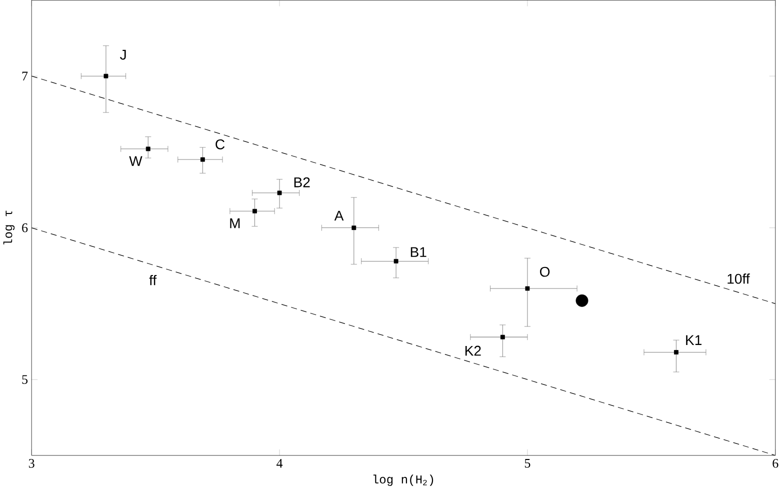  Describe the element at coordinates (694, 340) in the screenshot. I see `annotation: K1` at that location.